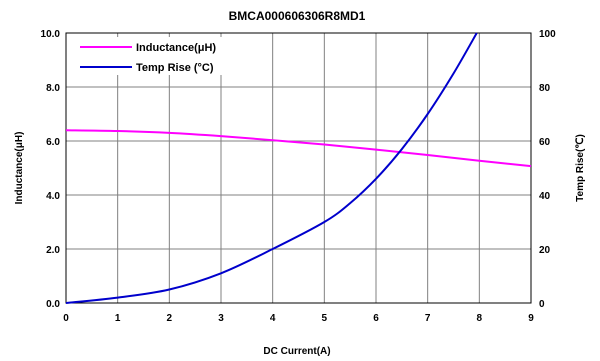  I want to click on y-left-tick-label: 0.0, so click(53, 304).